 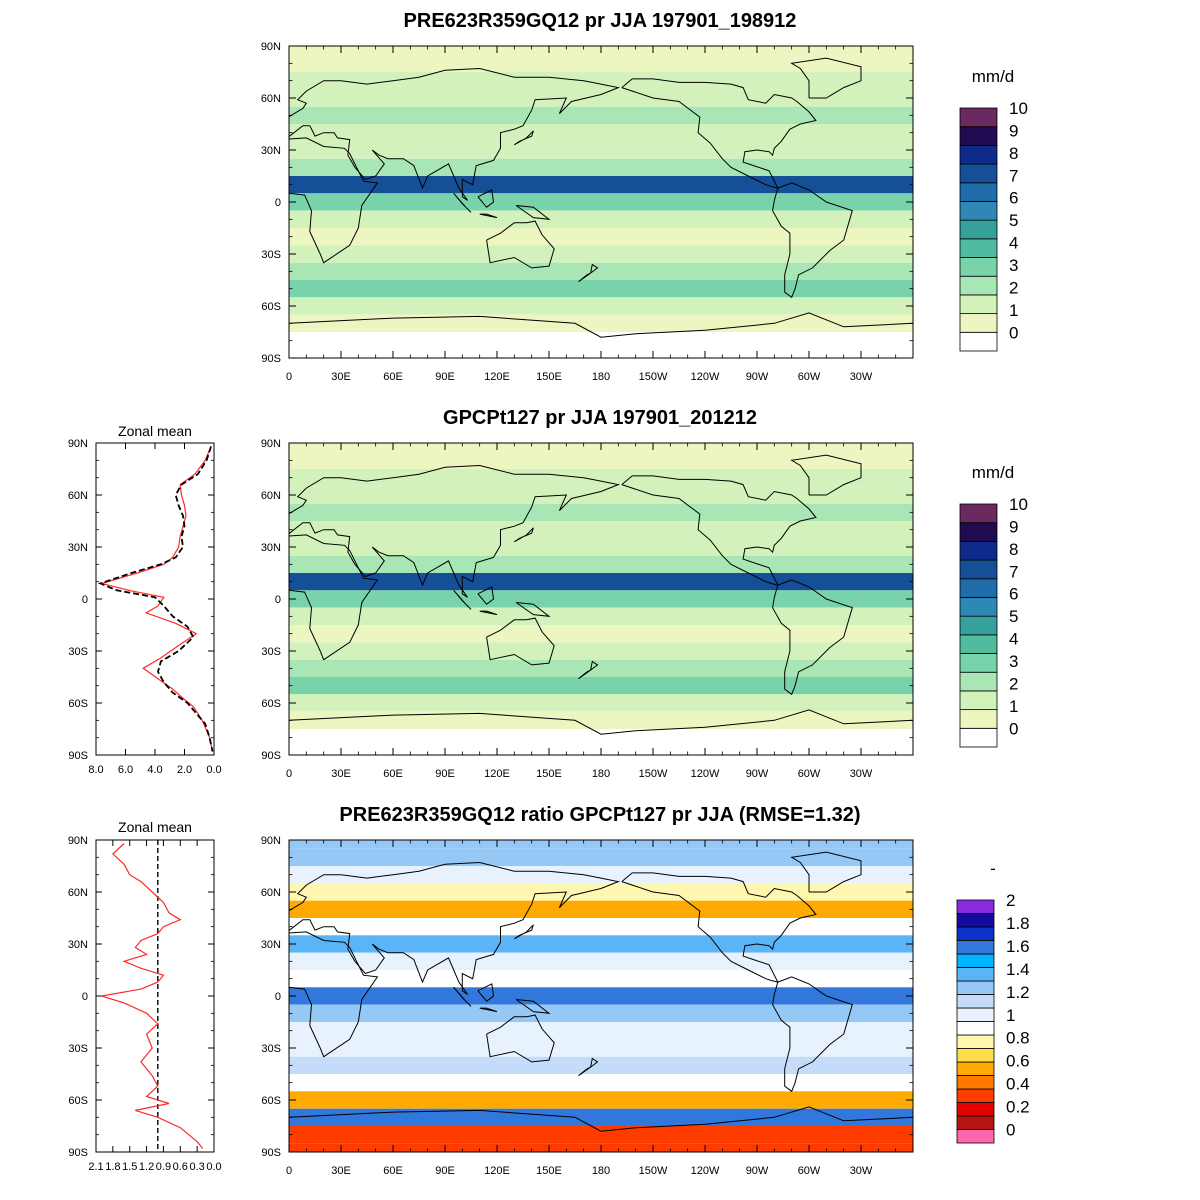 I want to click on colorbar-label: 1.4, so click(x=1018, y=969).